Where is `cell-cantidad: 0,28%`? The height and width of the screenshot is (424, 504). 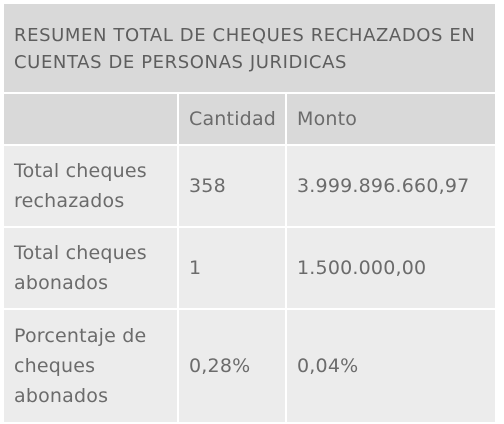 cell-cantidad: 0,28% is located at coordinates (232, 366).